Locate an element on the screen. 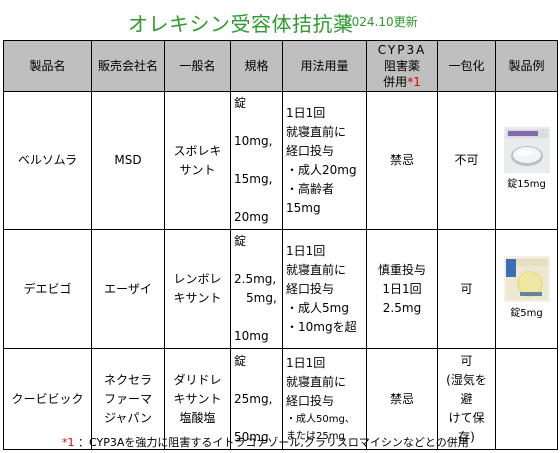 This screenshot has height=453, width=560. header-cyp-line2: 阻害薬 is located at coordinates (401, 66).